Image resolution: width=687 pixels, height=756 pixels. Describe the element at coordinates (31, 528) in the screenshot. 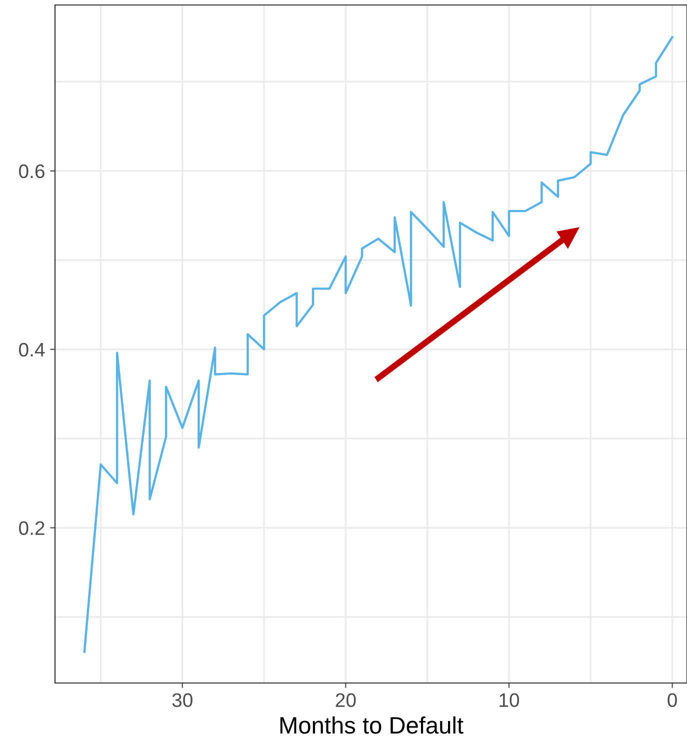

I see `y-tick-label: 0.2` at that location.